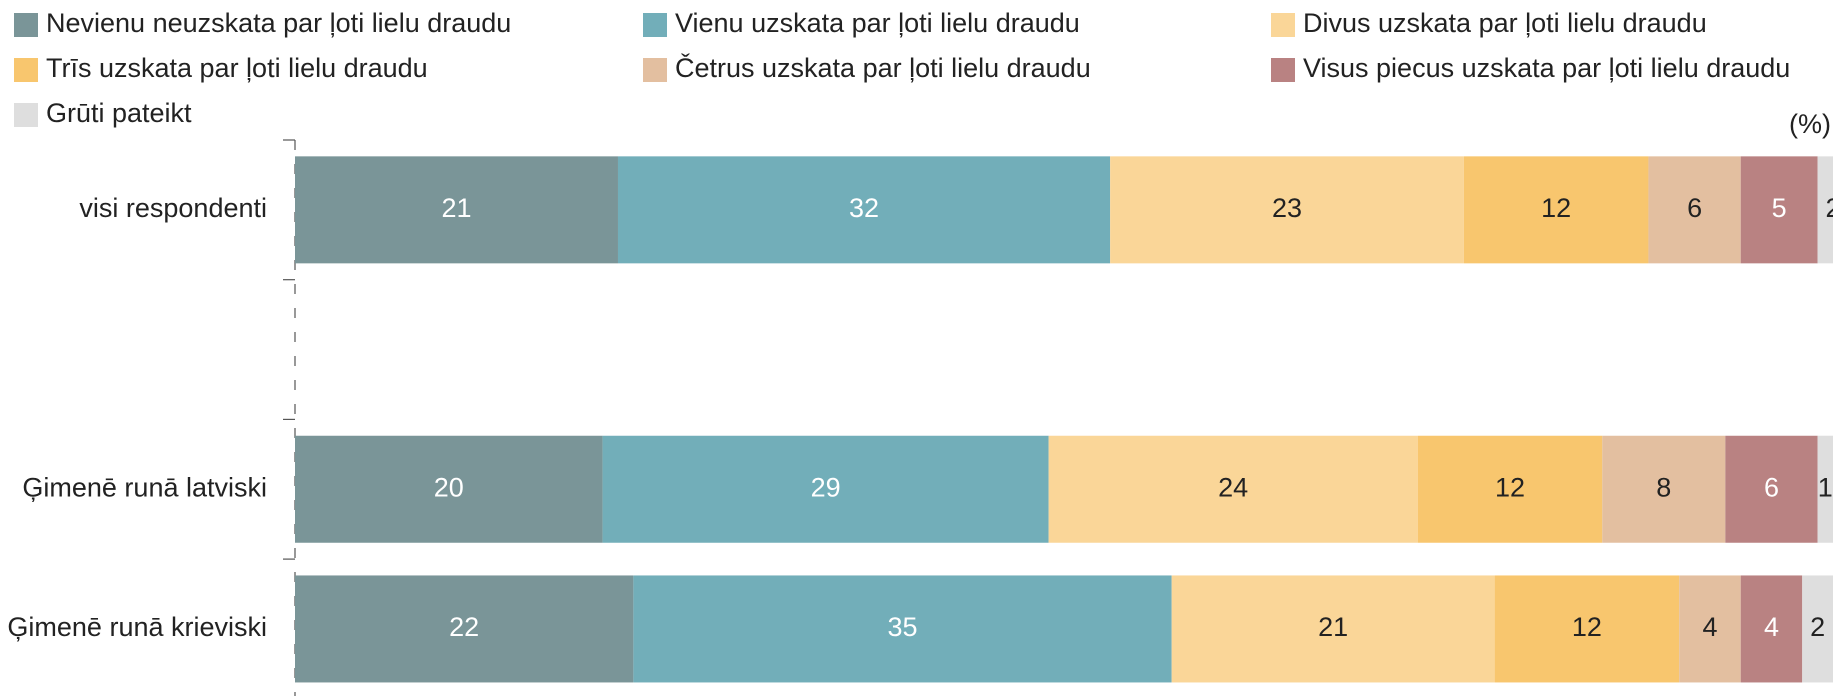 This screenshot has height=696, width=1833. What do you see at coordinates (883, 67) in the screenshot?
I see `legend-label: Četrus uzskata par ļoti lielu draudu` at bounding box center [883, 67].